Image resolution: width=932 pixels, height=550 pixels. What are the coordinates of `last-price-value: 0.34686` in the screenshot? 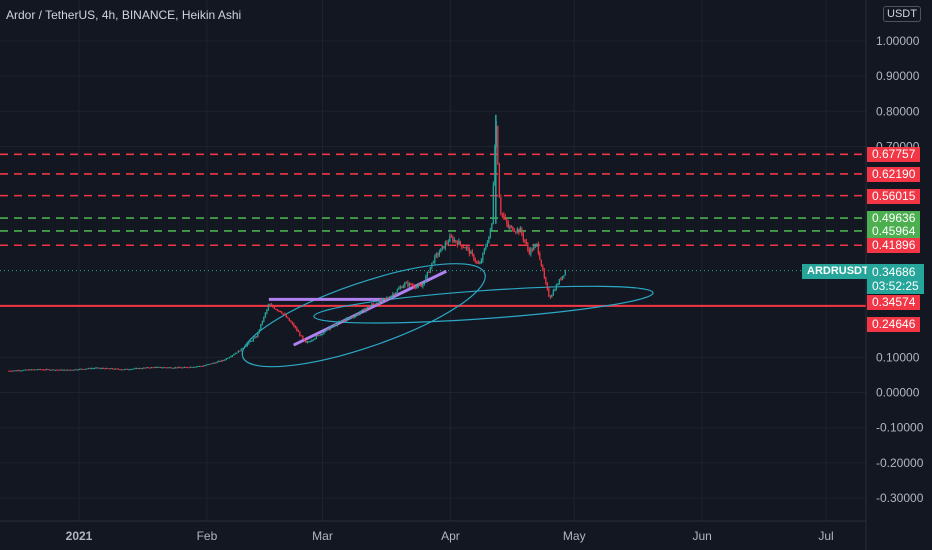 It's located at (894, 272).